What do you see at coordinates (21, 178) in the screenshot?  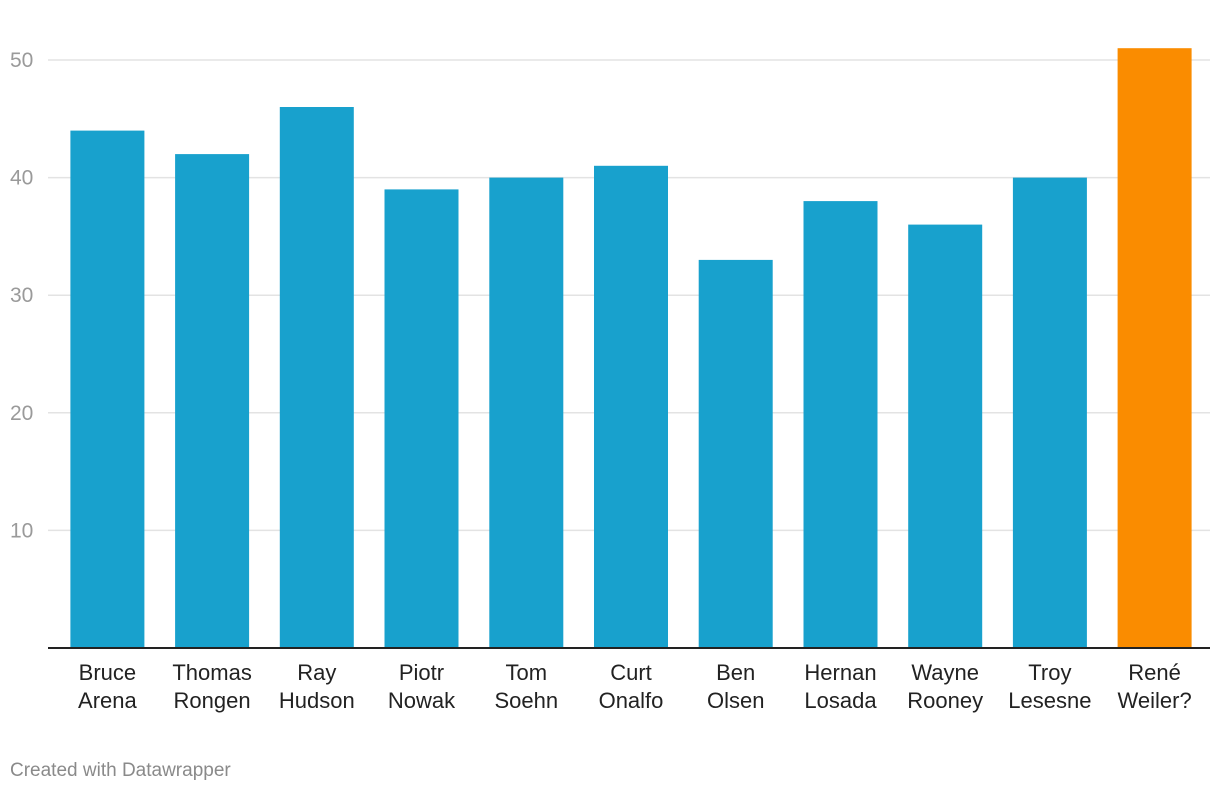 I see `y-tick-label: 40` at bounding box center [21, 178].